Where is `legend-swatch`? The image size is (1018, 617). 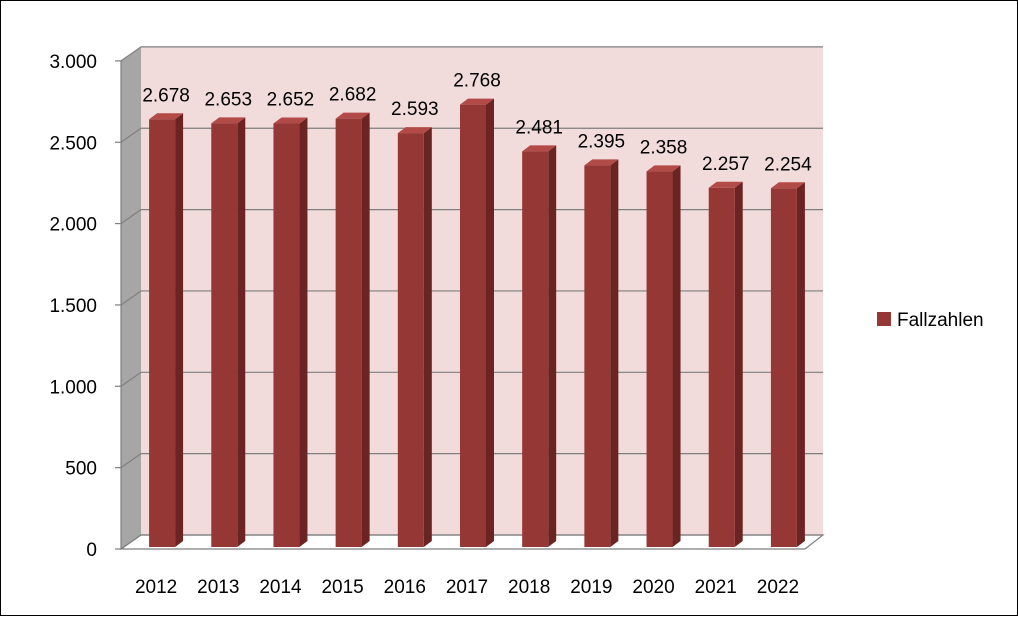
legend-swatch is located at coordinates (884, 319).